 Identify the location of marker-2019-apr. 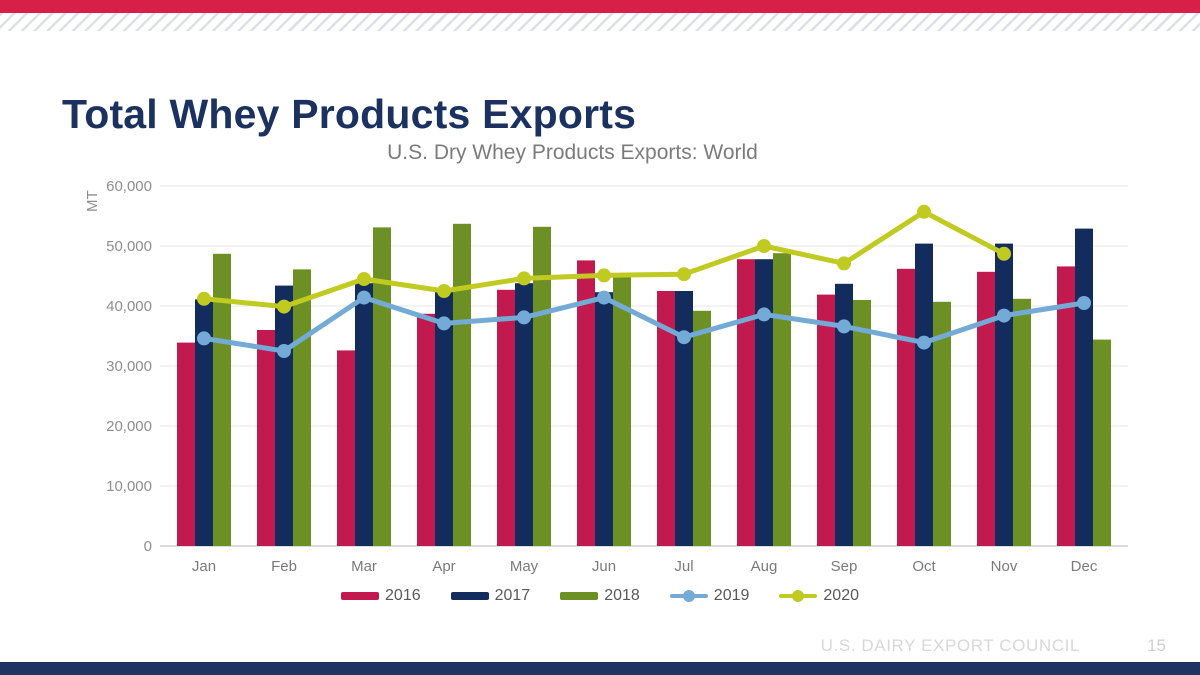
(444, 323).